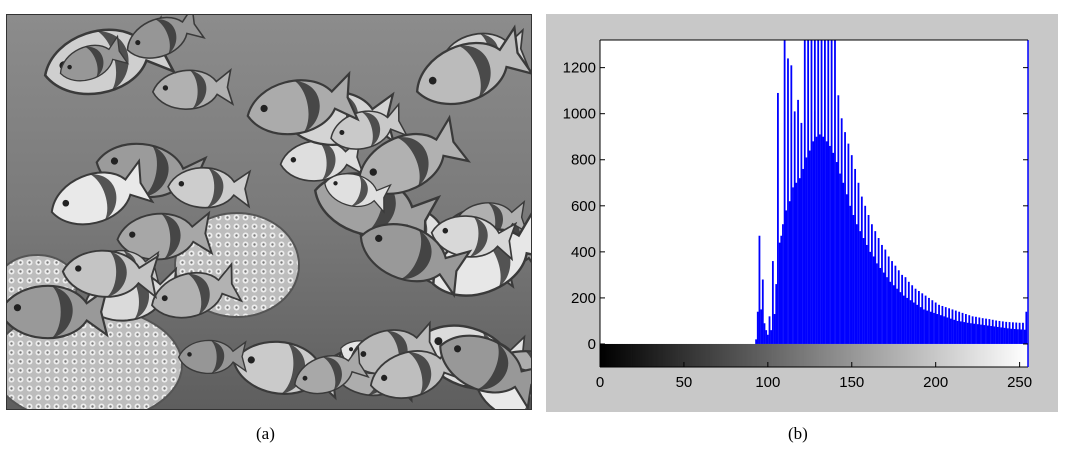 The height and width of the screenshot is (452, 1066). Describe the element at coordinates (684, 382) in the screenshot. I see `x-tick-label: 50` at that location.